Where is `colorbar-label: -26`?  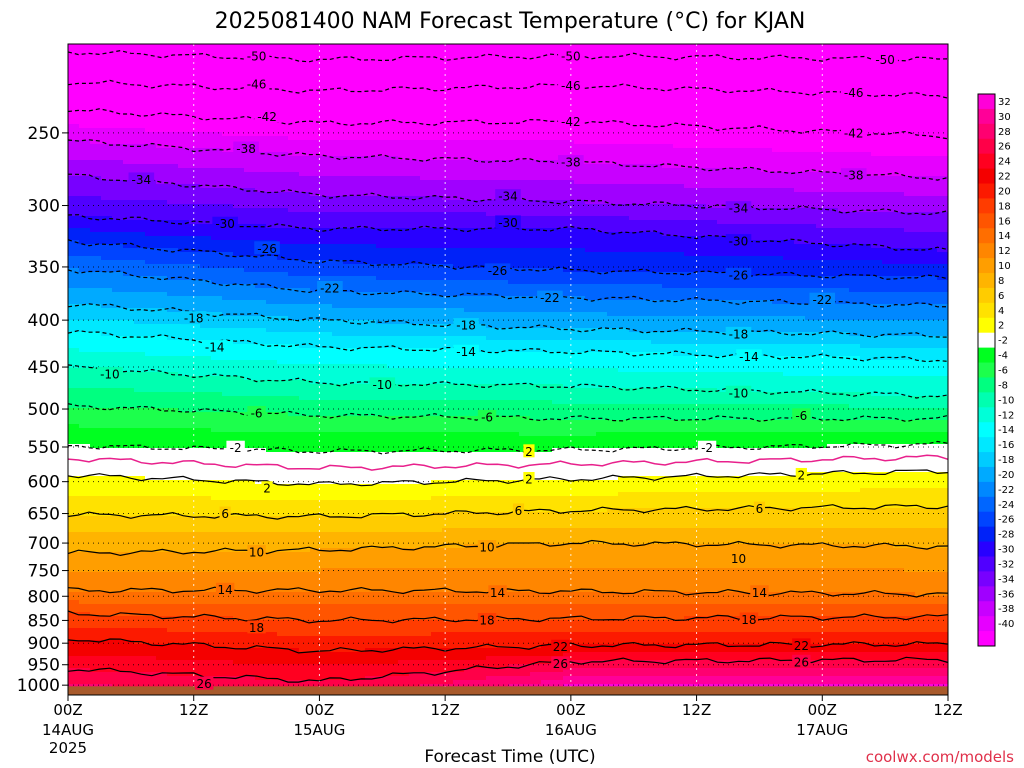
colorbar-label: -26 is located at coordinates (1006, 520).